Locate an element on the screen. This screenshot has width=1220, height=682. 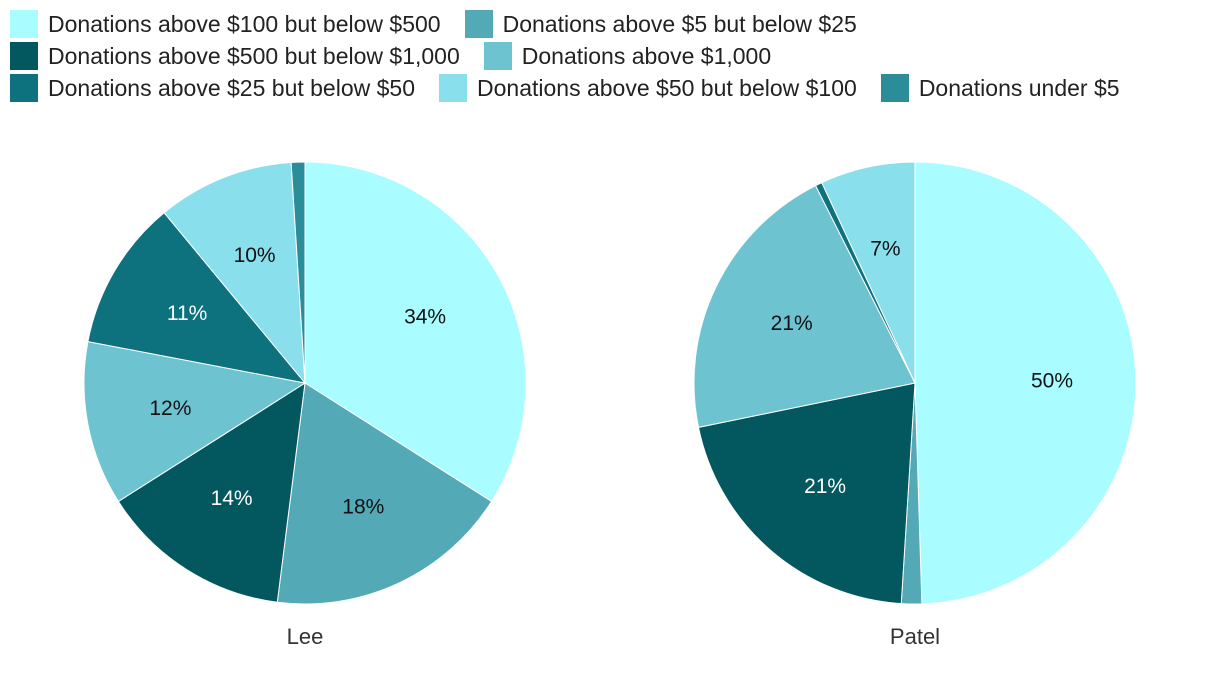
legend-item: Donations above $50 but below $100 is located at coordinates (648, 88).